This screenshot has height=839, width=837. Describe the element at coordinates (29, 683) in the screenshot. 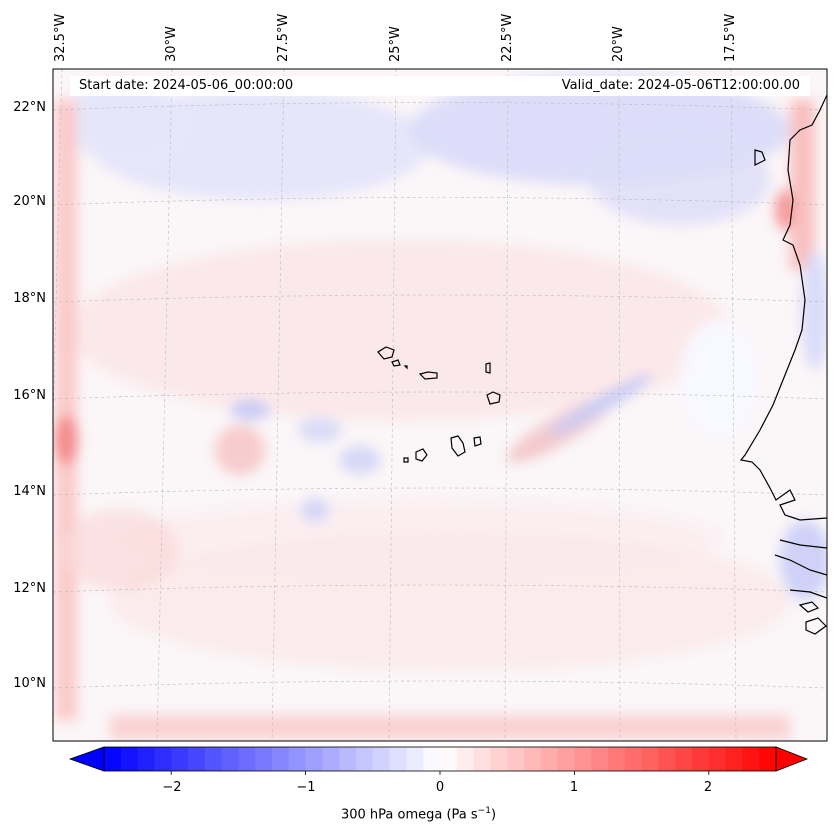

I see `lat-tick-label: 10°N` at that location.